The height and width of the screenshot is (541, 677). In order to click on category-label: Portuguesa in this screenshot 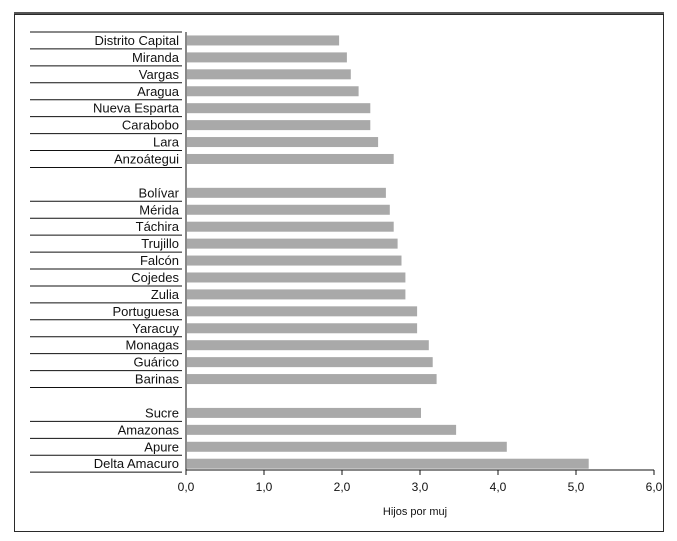, I will do `click(146, 311)`.